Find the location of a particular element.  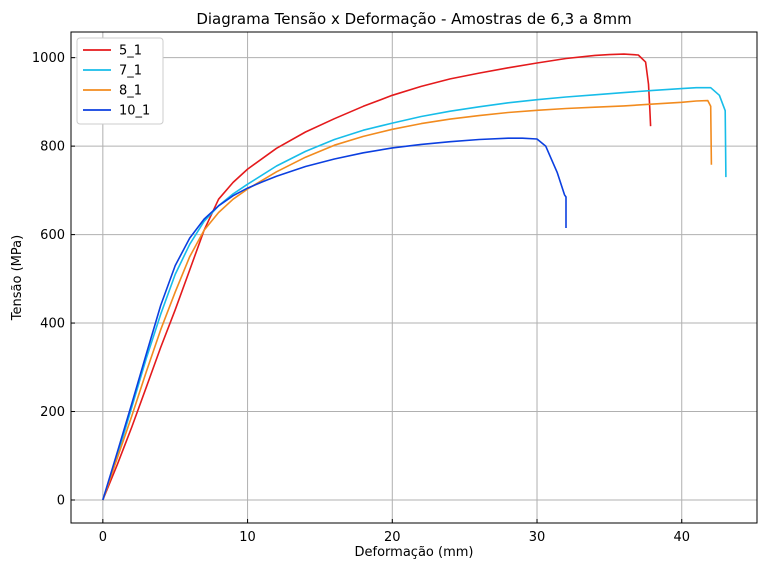

x-tick-label: 10 is located at coordinates (247, 537).